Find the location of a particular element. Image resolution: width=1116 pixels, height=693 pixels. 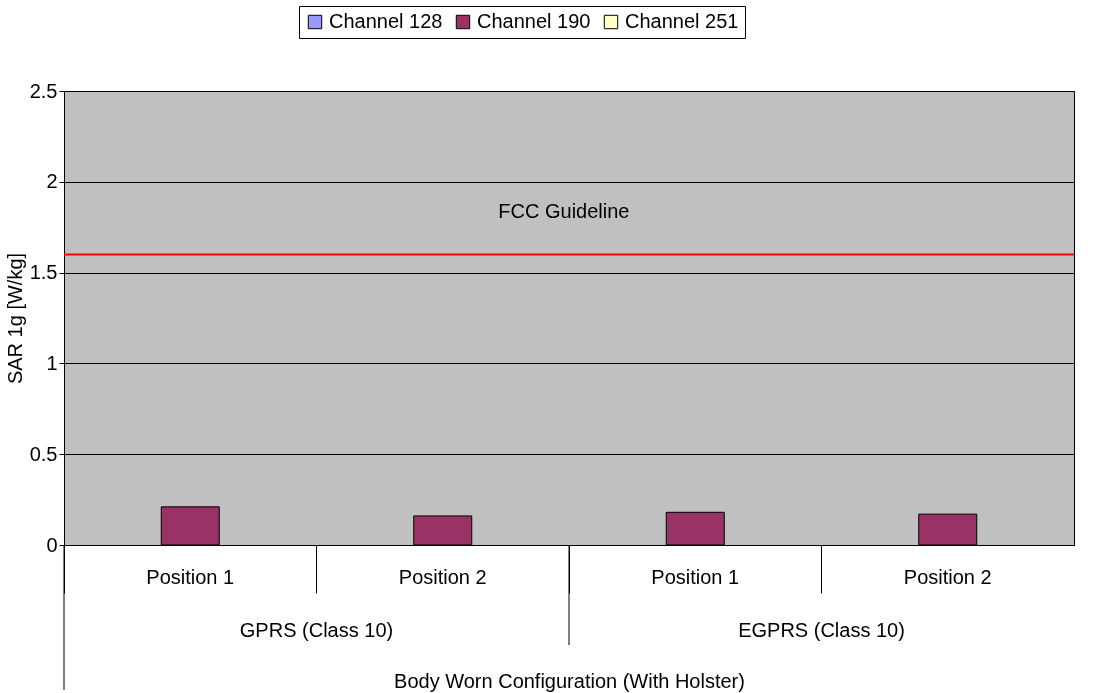

y-tick-label: 2.5 is located at coordinates (43, 90).